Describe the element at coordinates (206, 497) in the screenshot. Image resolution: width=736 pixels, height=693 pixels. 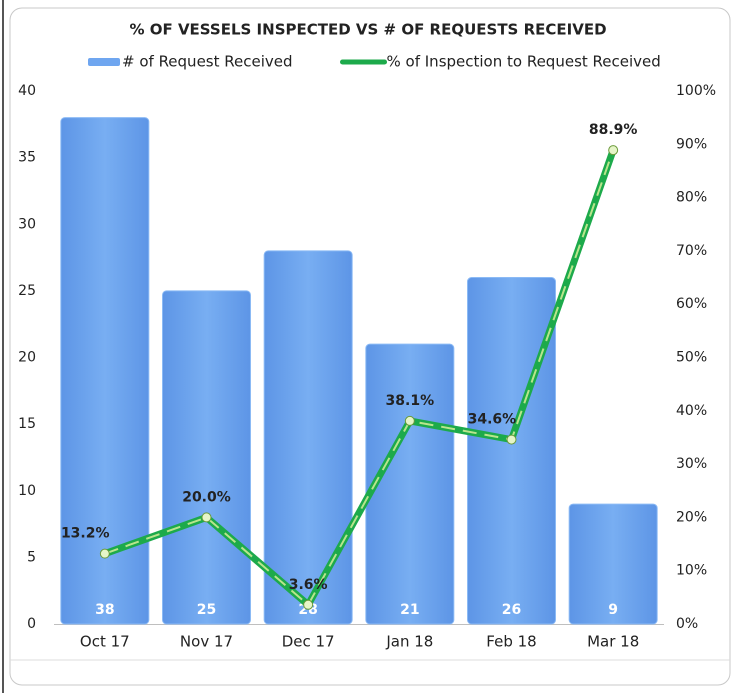
I see `line-label: 20.0%` at that location.